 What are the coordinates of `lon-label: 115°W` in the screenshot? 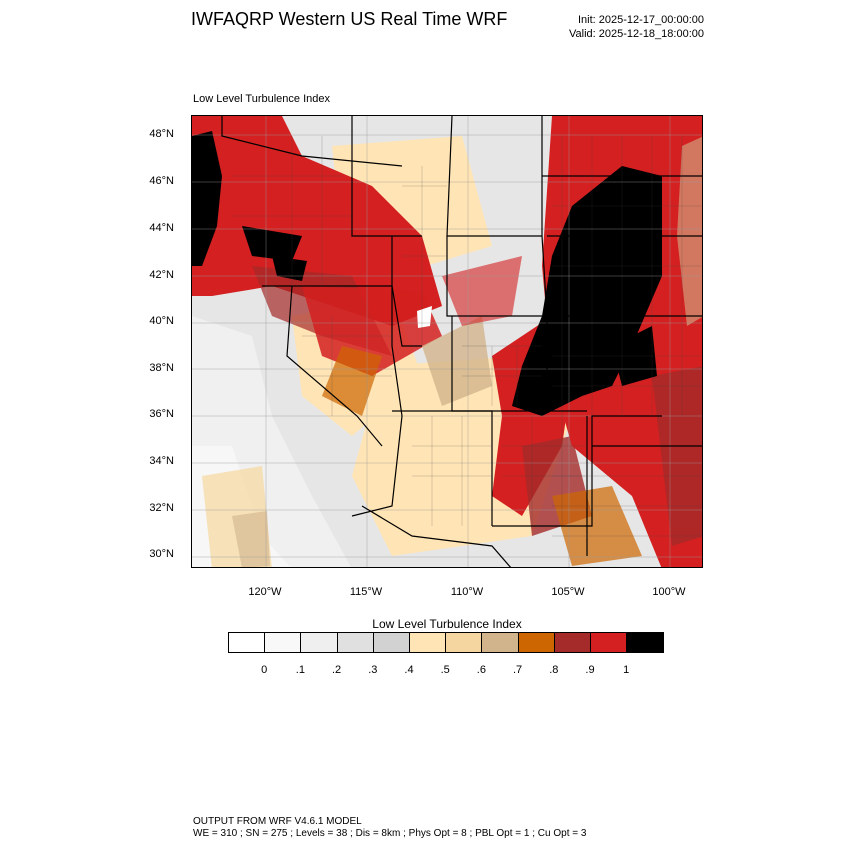 It's located at (366, 592).